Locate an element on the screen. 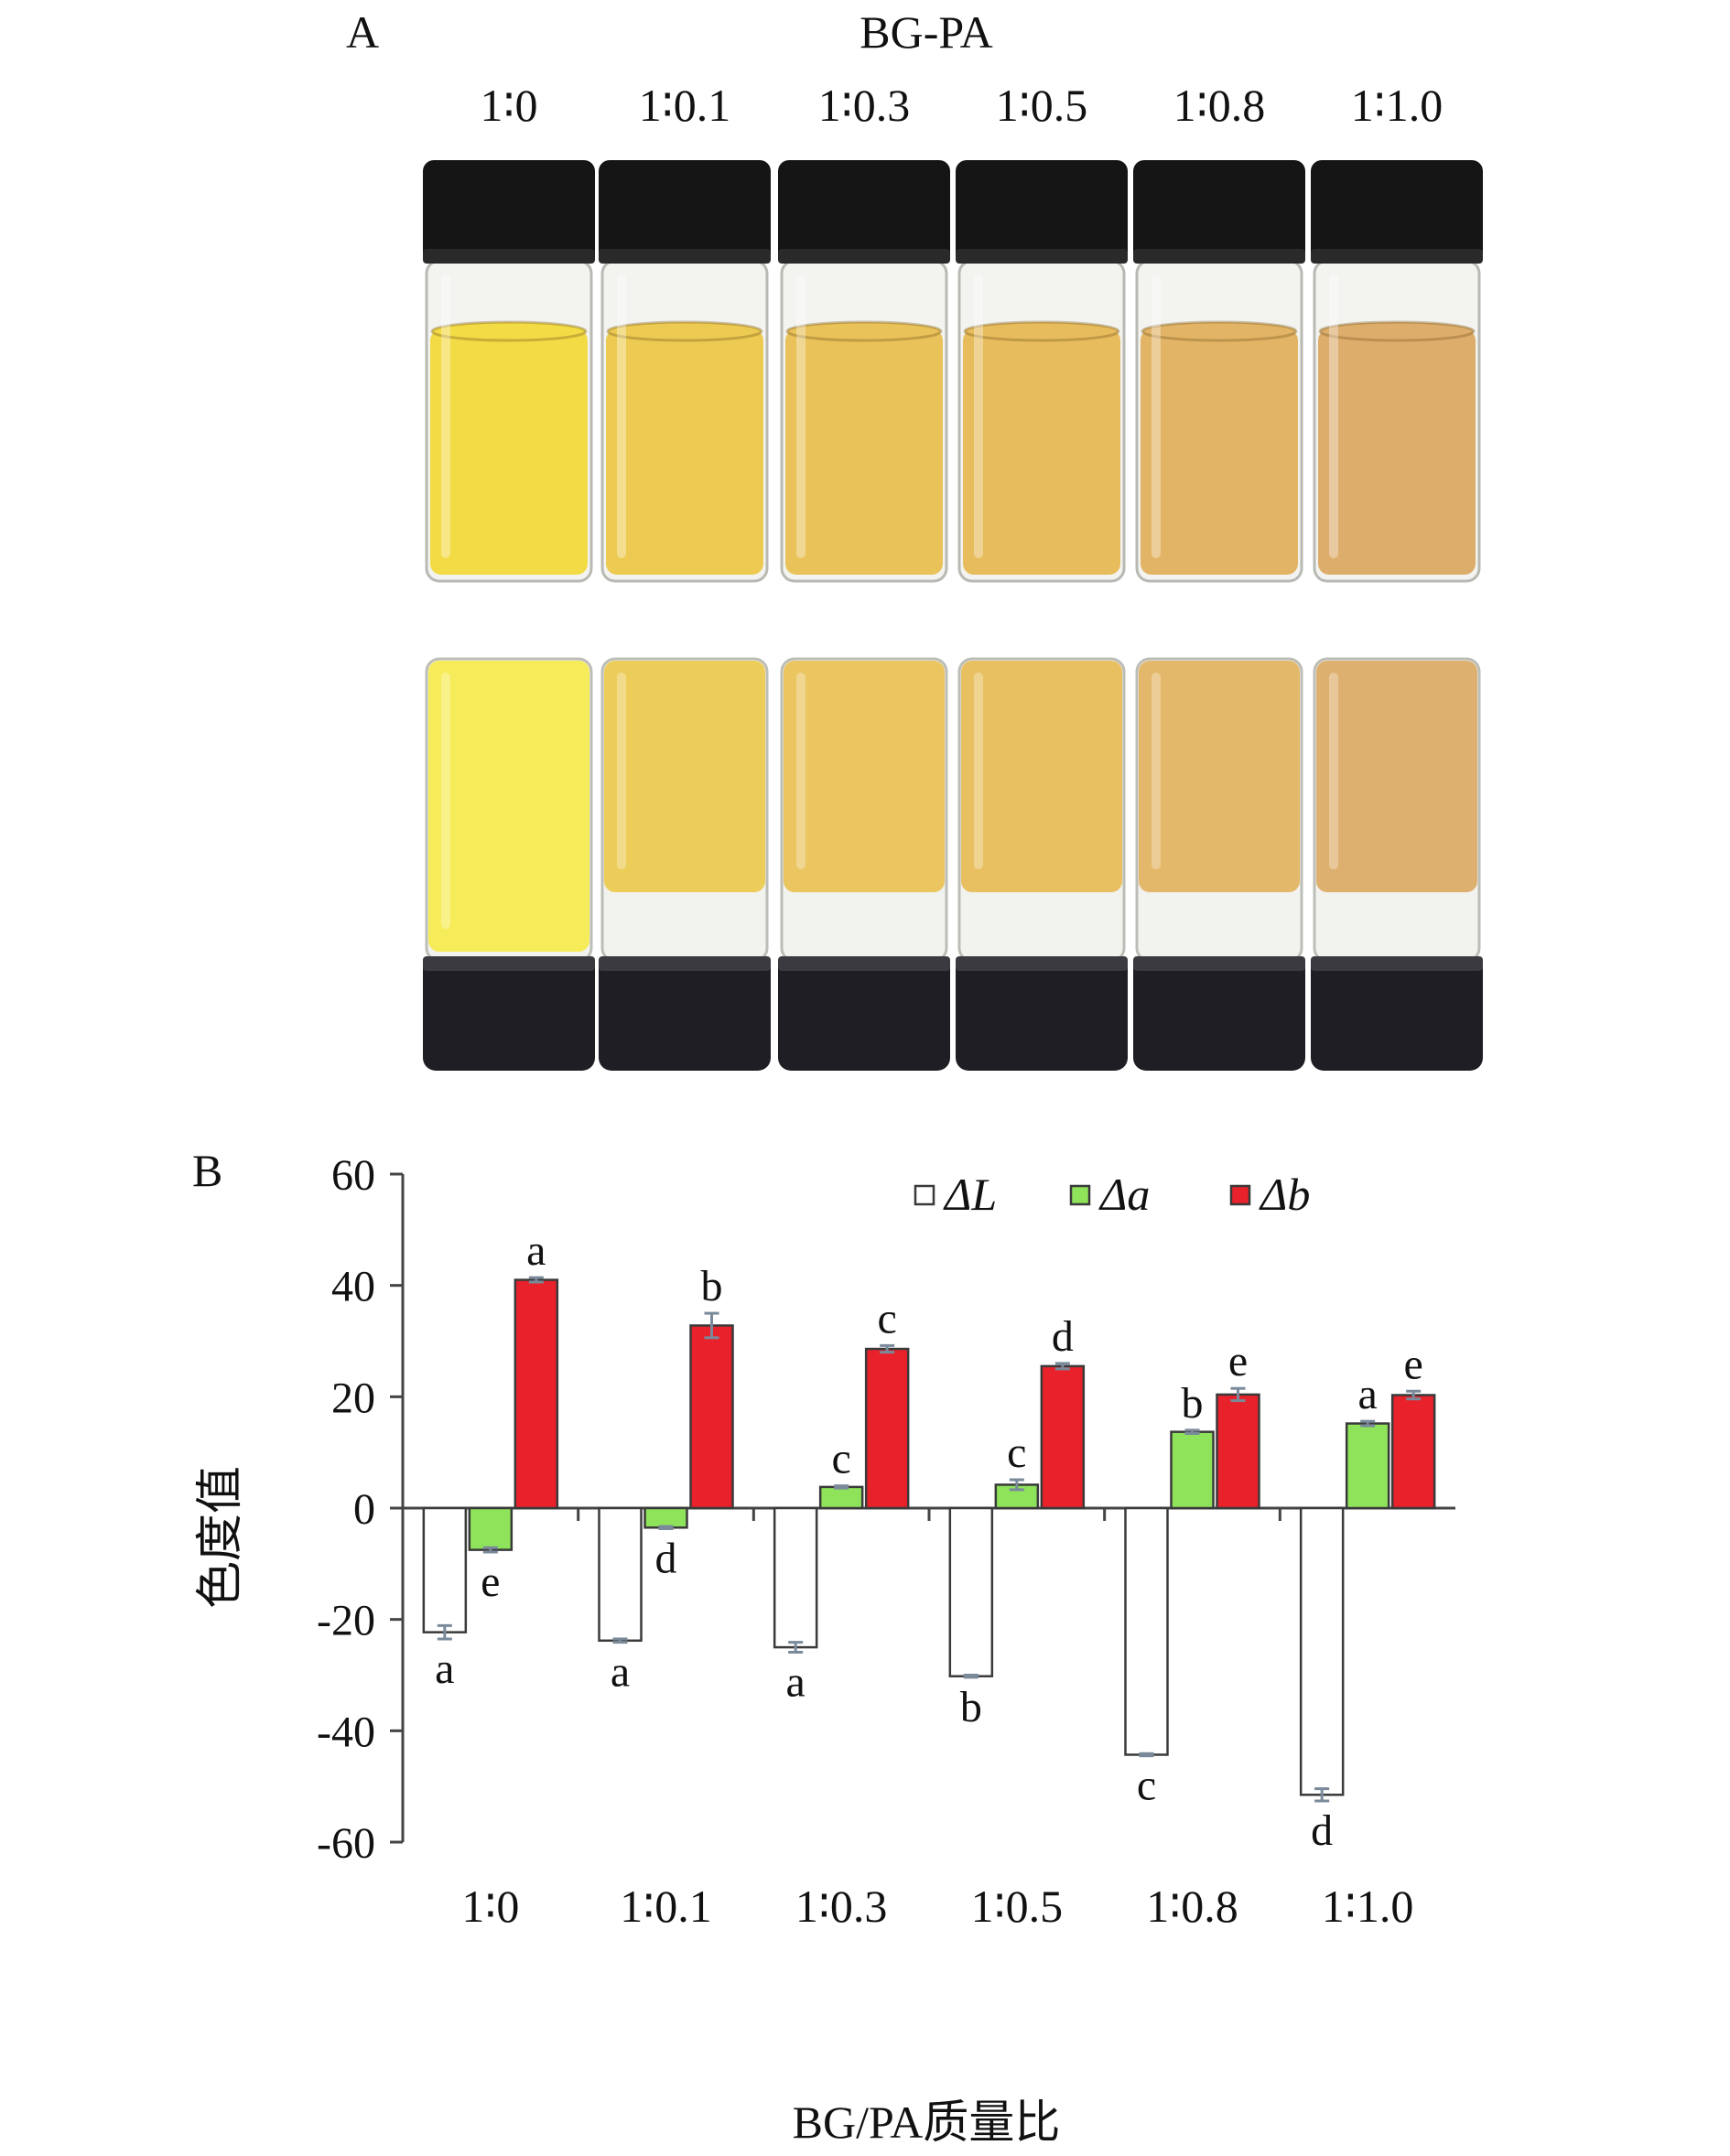  legend-swatch-delta-b is located at coordinates (1240, 1195).